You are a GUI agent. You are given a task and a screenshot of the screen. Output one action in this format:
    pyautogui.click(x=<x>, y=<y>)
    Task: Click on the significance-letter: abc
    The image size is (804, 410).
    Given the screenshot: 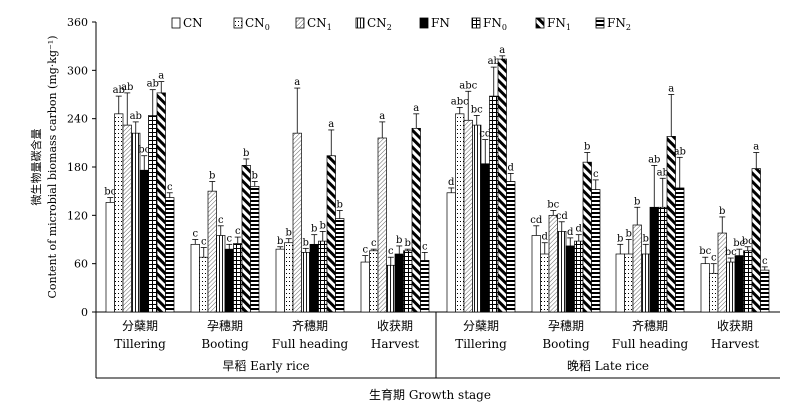 What is the action you would take?
    pyautogui.click(x=460, y=101)
    